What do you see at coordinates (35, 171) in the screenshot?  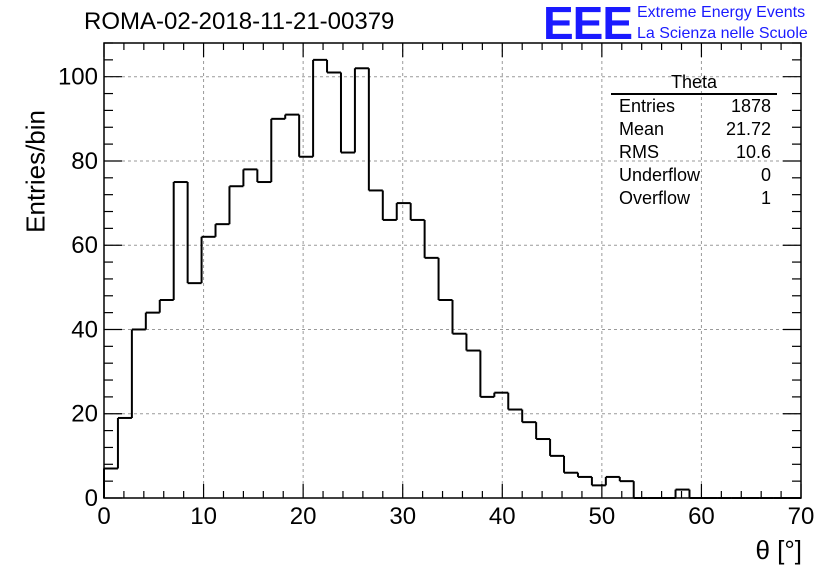 I see `y-axis-label: Entries/bin` at bounding box center [35, 171].